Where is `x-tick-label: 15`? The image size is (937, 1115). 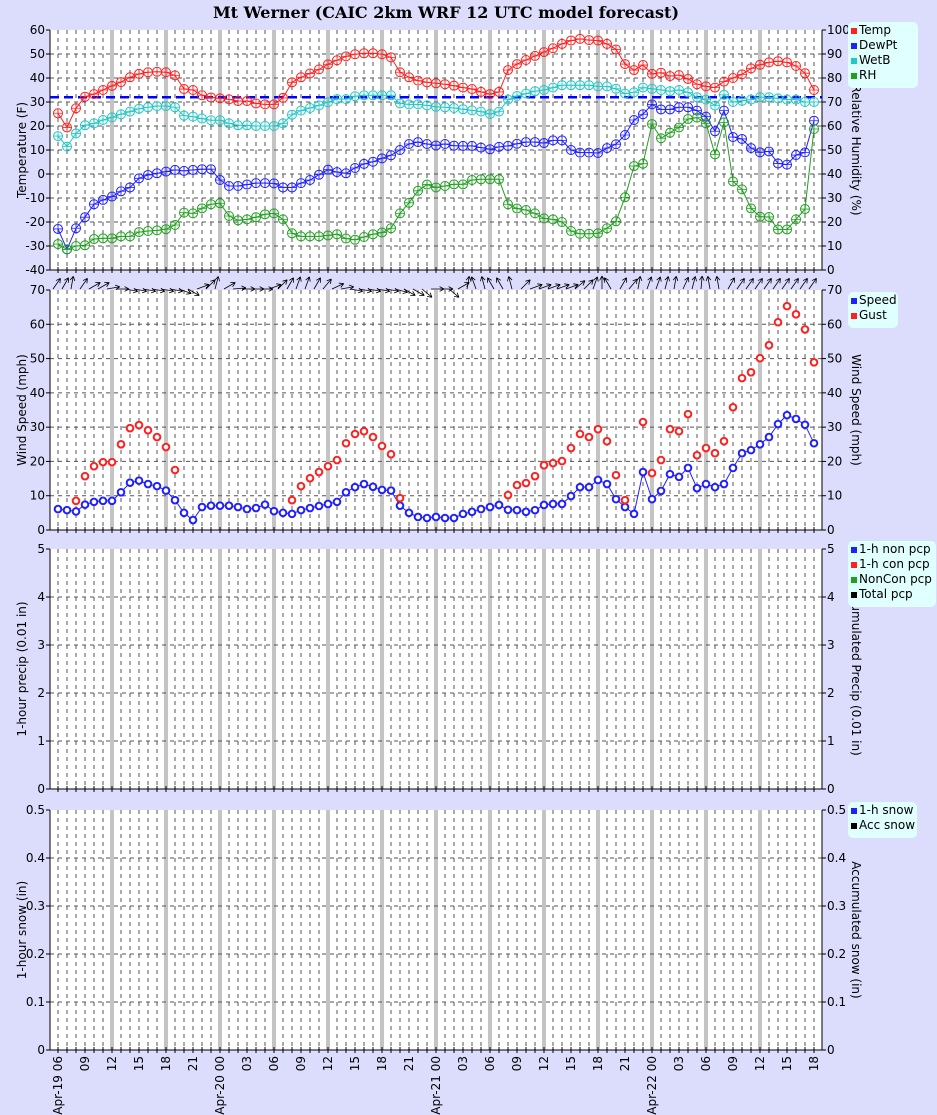 x-tick-label: 15 is located at coordinates (571, 1063).